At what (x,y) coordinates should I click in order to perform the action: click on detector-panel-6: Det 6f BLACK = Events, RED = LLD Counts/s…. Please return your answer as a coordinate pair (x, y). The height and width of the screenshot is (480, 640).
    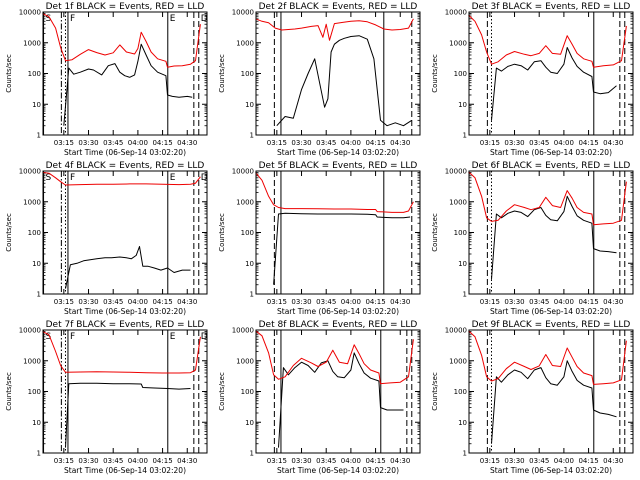
    Looking at the image, I should click on (532, 238).